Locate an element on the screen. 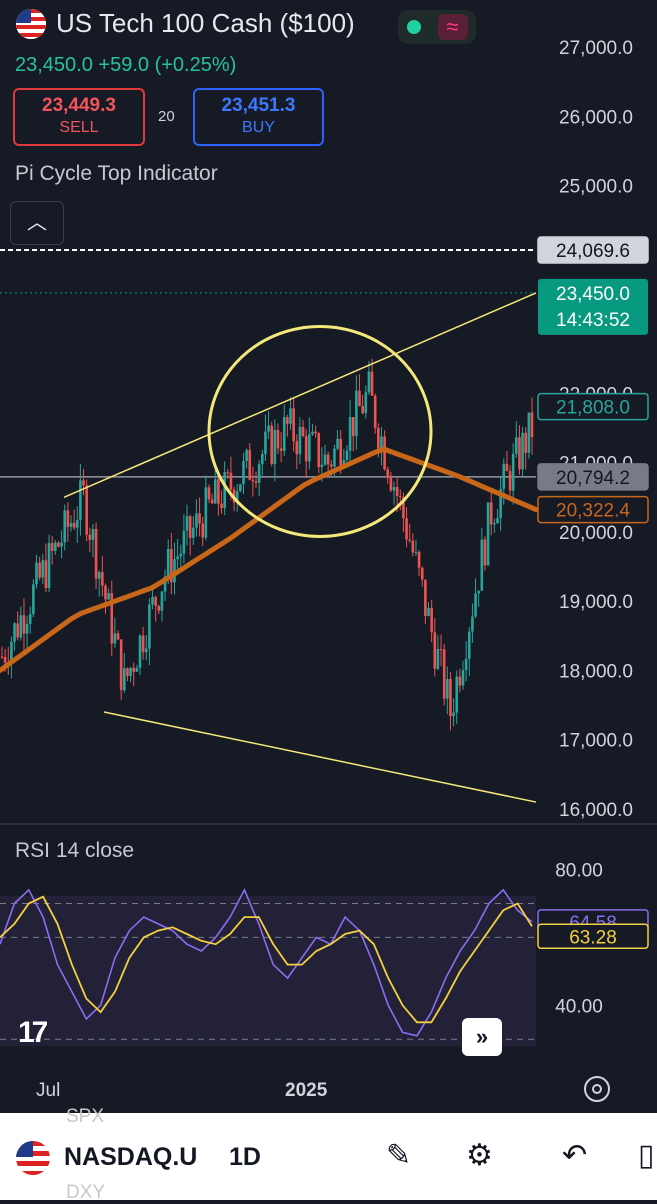  price-tag-text: 21,808.0 is located at coordinates (593, 408).